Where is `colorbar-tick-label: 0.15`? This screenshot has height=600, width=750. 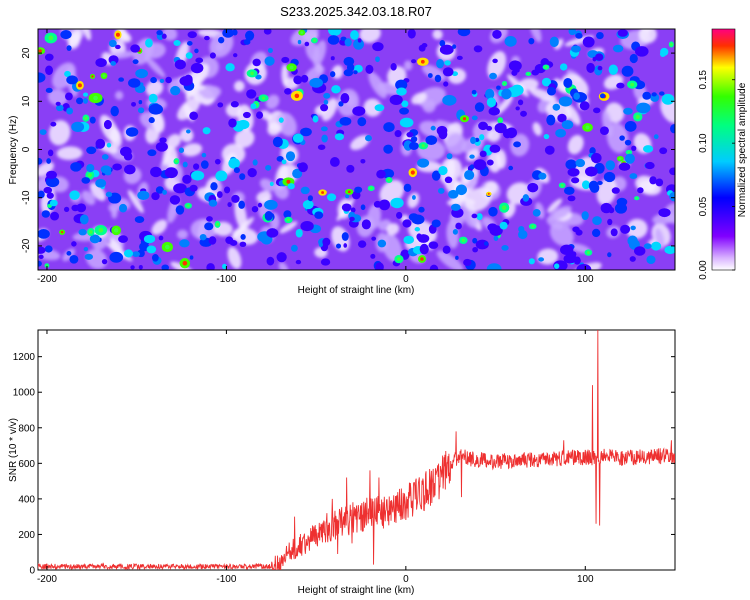
colorbar-tick-label: 0.15 is located at coordinates (703, 80).